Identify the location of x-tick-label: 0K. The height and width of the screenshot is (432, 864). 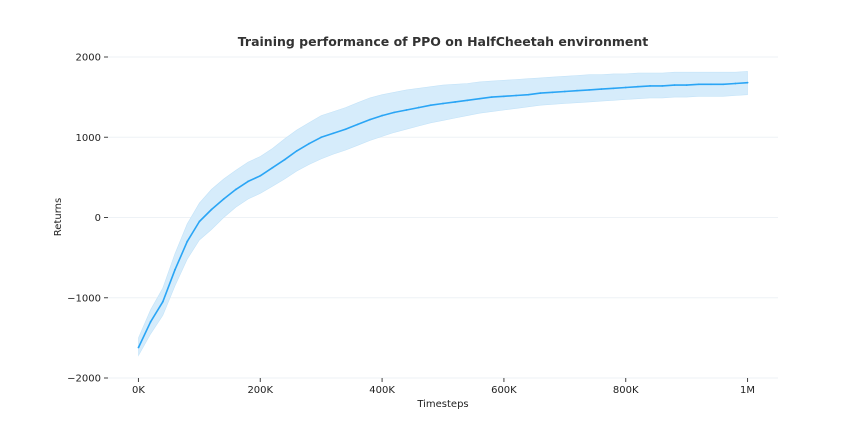
(138, 390).